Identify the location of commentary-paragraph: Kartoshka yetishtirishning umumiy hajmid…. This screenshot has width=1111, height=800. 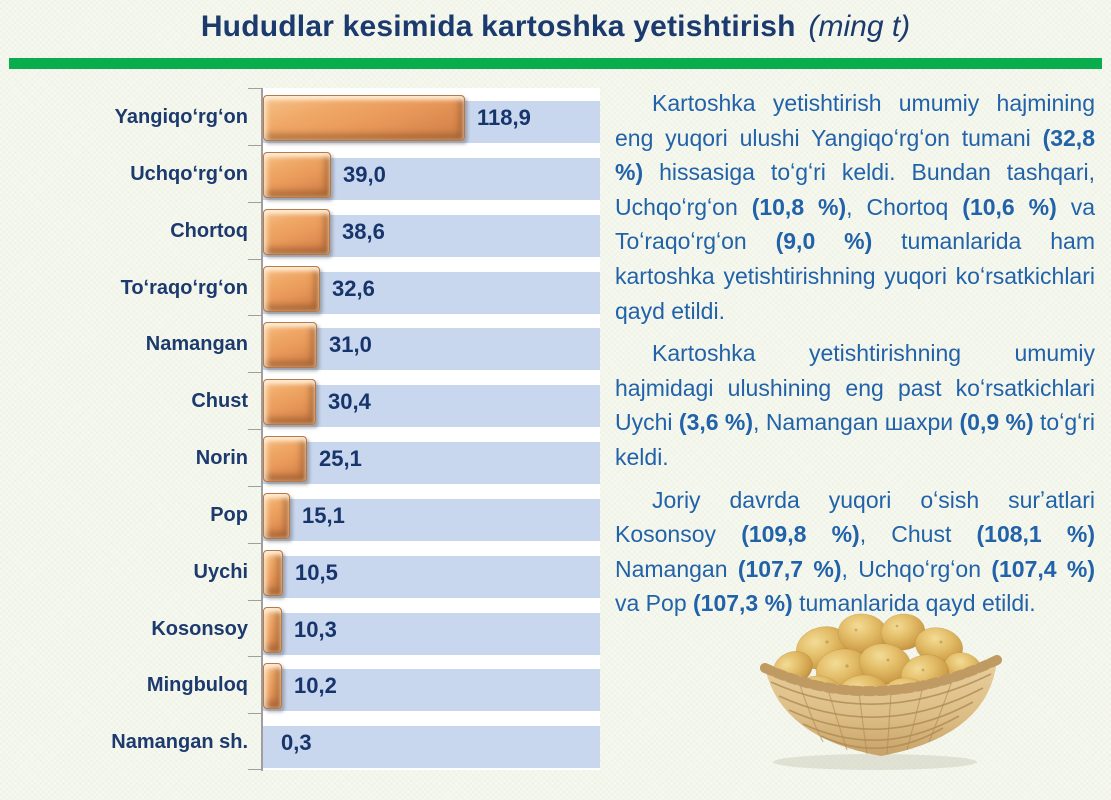
(855, 405).